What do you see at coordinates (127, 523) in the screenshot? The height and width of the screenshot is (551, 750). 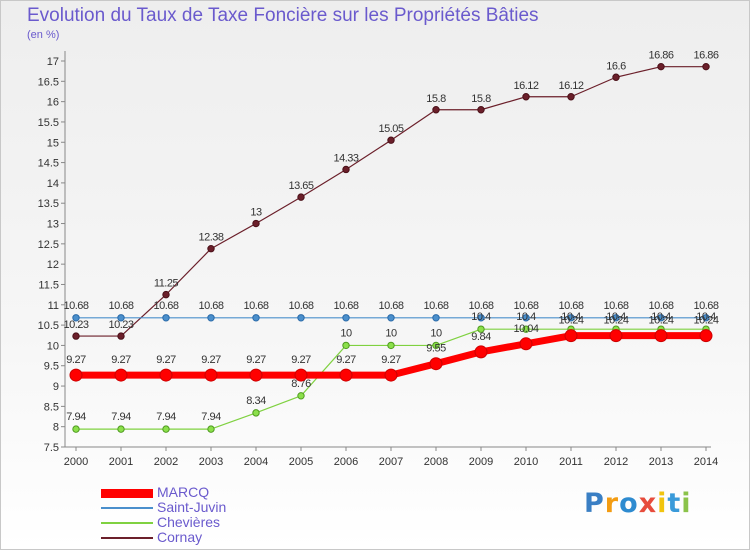 I see `legend-swatch-chevieres` at bounding box center [127, 523].